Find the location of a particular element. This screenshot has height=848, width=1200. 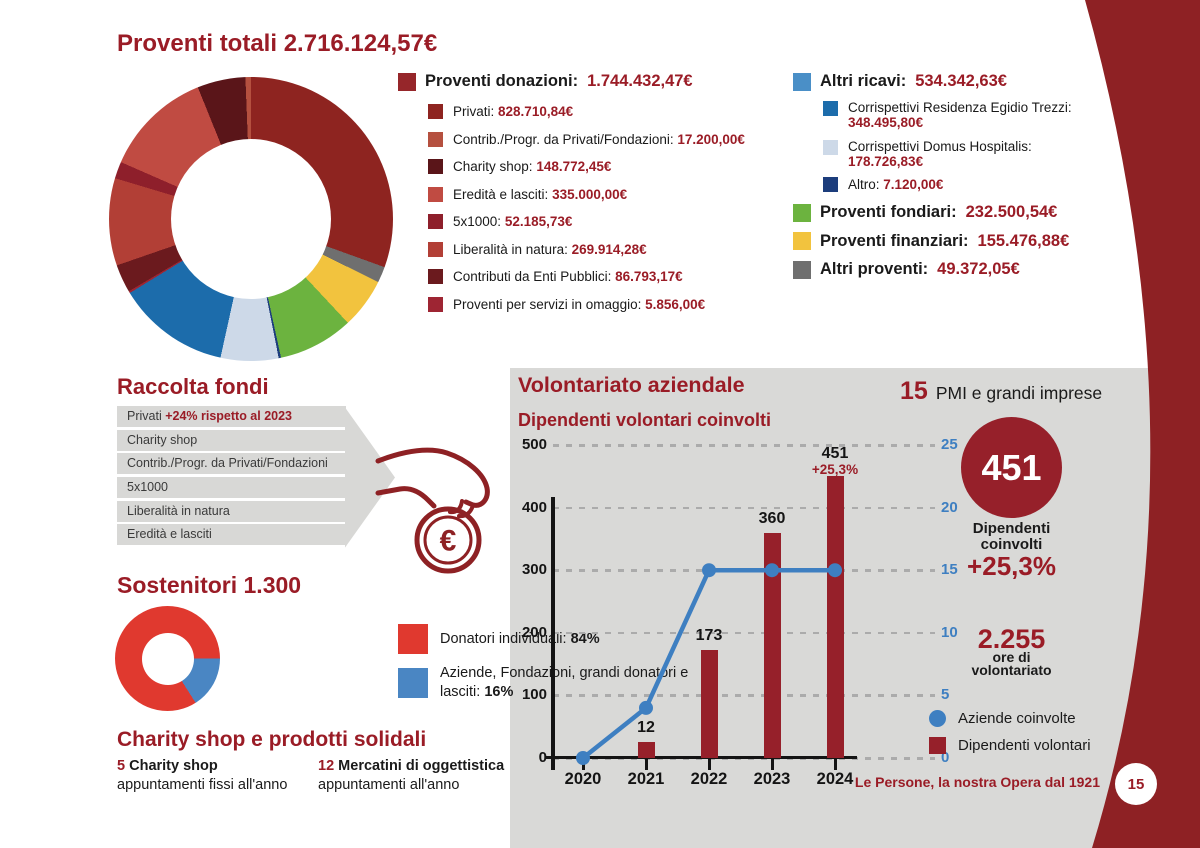

charity-line2: appuntamenti all'anno is located at coordinates (389, 785).